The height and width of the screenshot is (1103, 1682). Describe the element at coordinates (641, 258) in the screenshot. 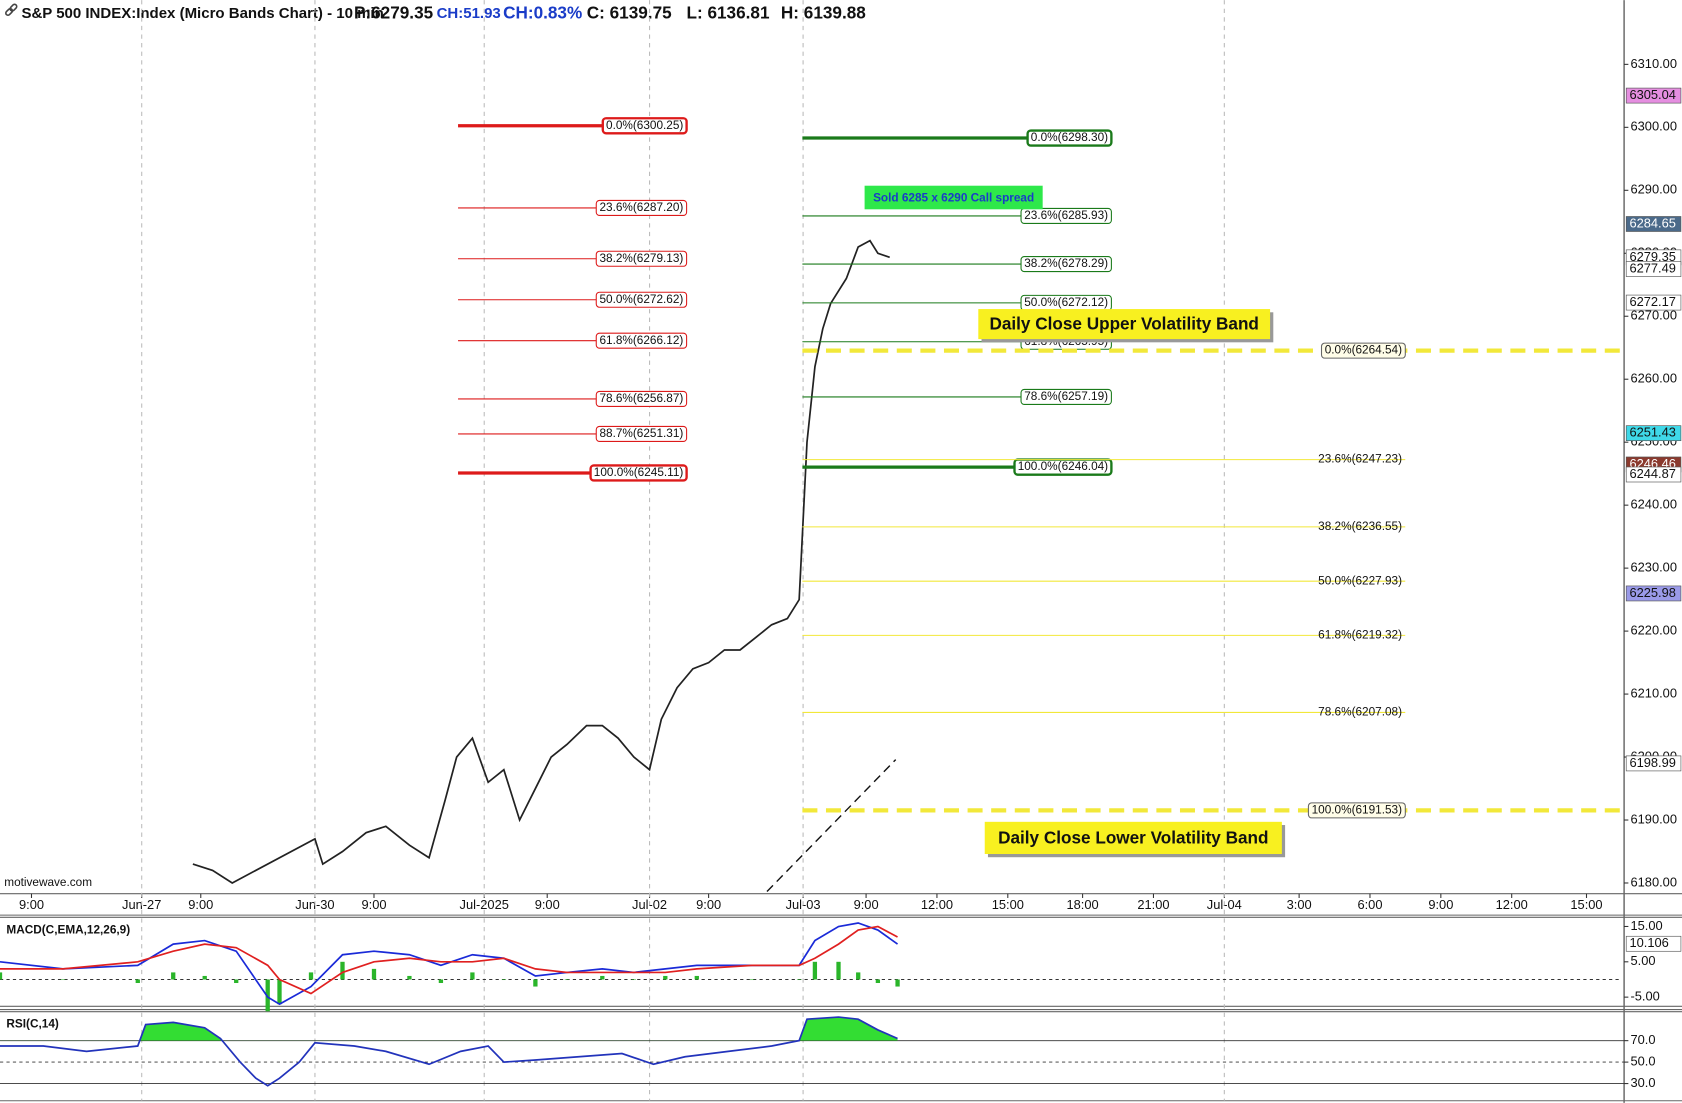

I see `fib-label: 38.2%(6279.13)` at that location.